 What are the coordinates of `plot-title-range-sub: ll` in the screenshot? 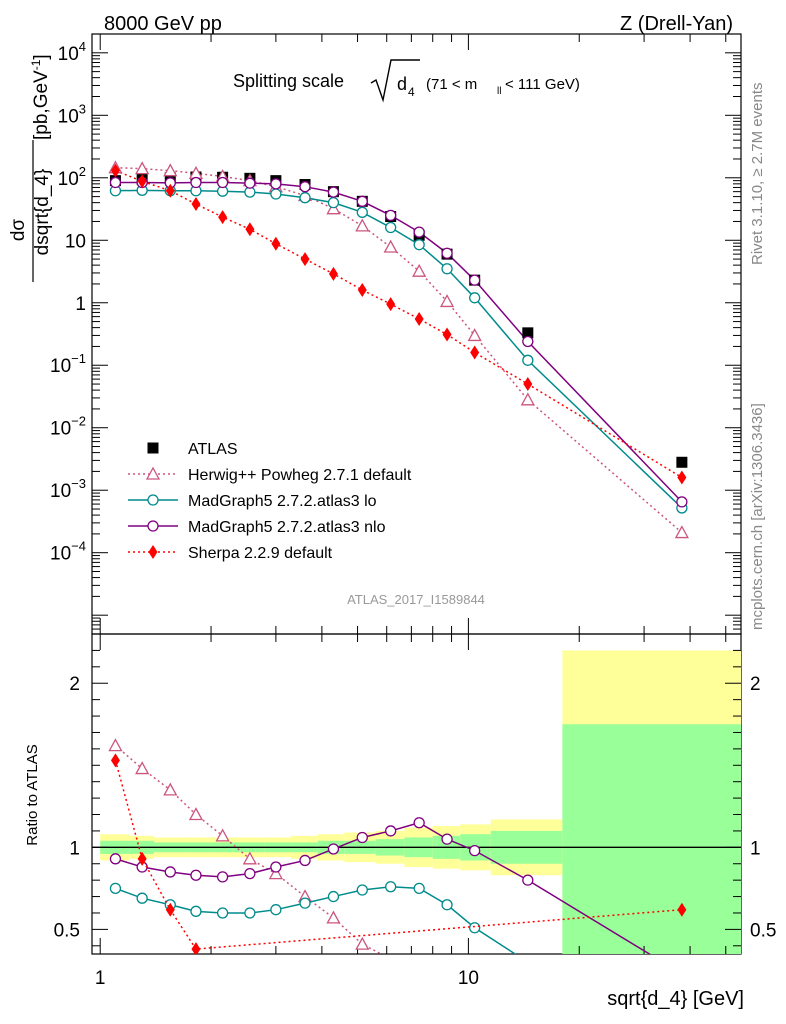 It's located at (499, 91).